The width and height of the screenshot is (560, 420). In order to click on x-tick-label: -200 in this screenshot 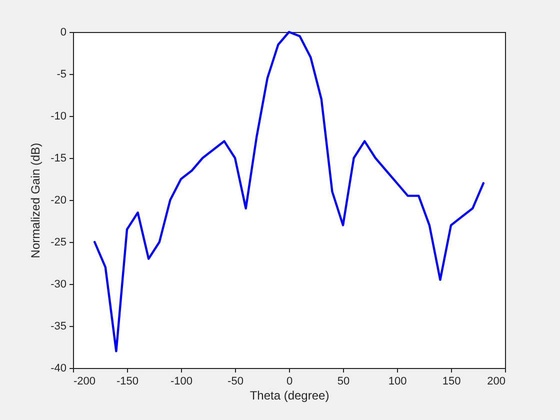, I will do `click(85, 382)`.